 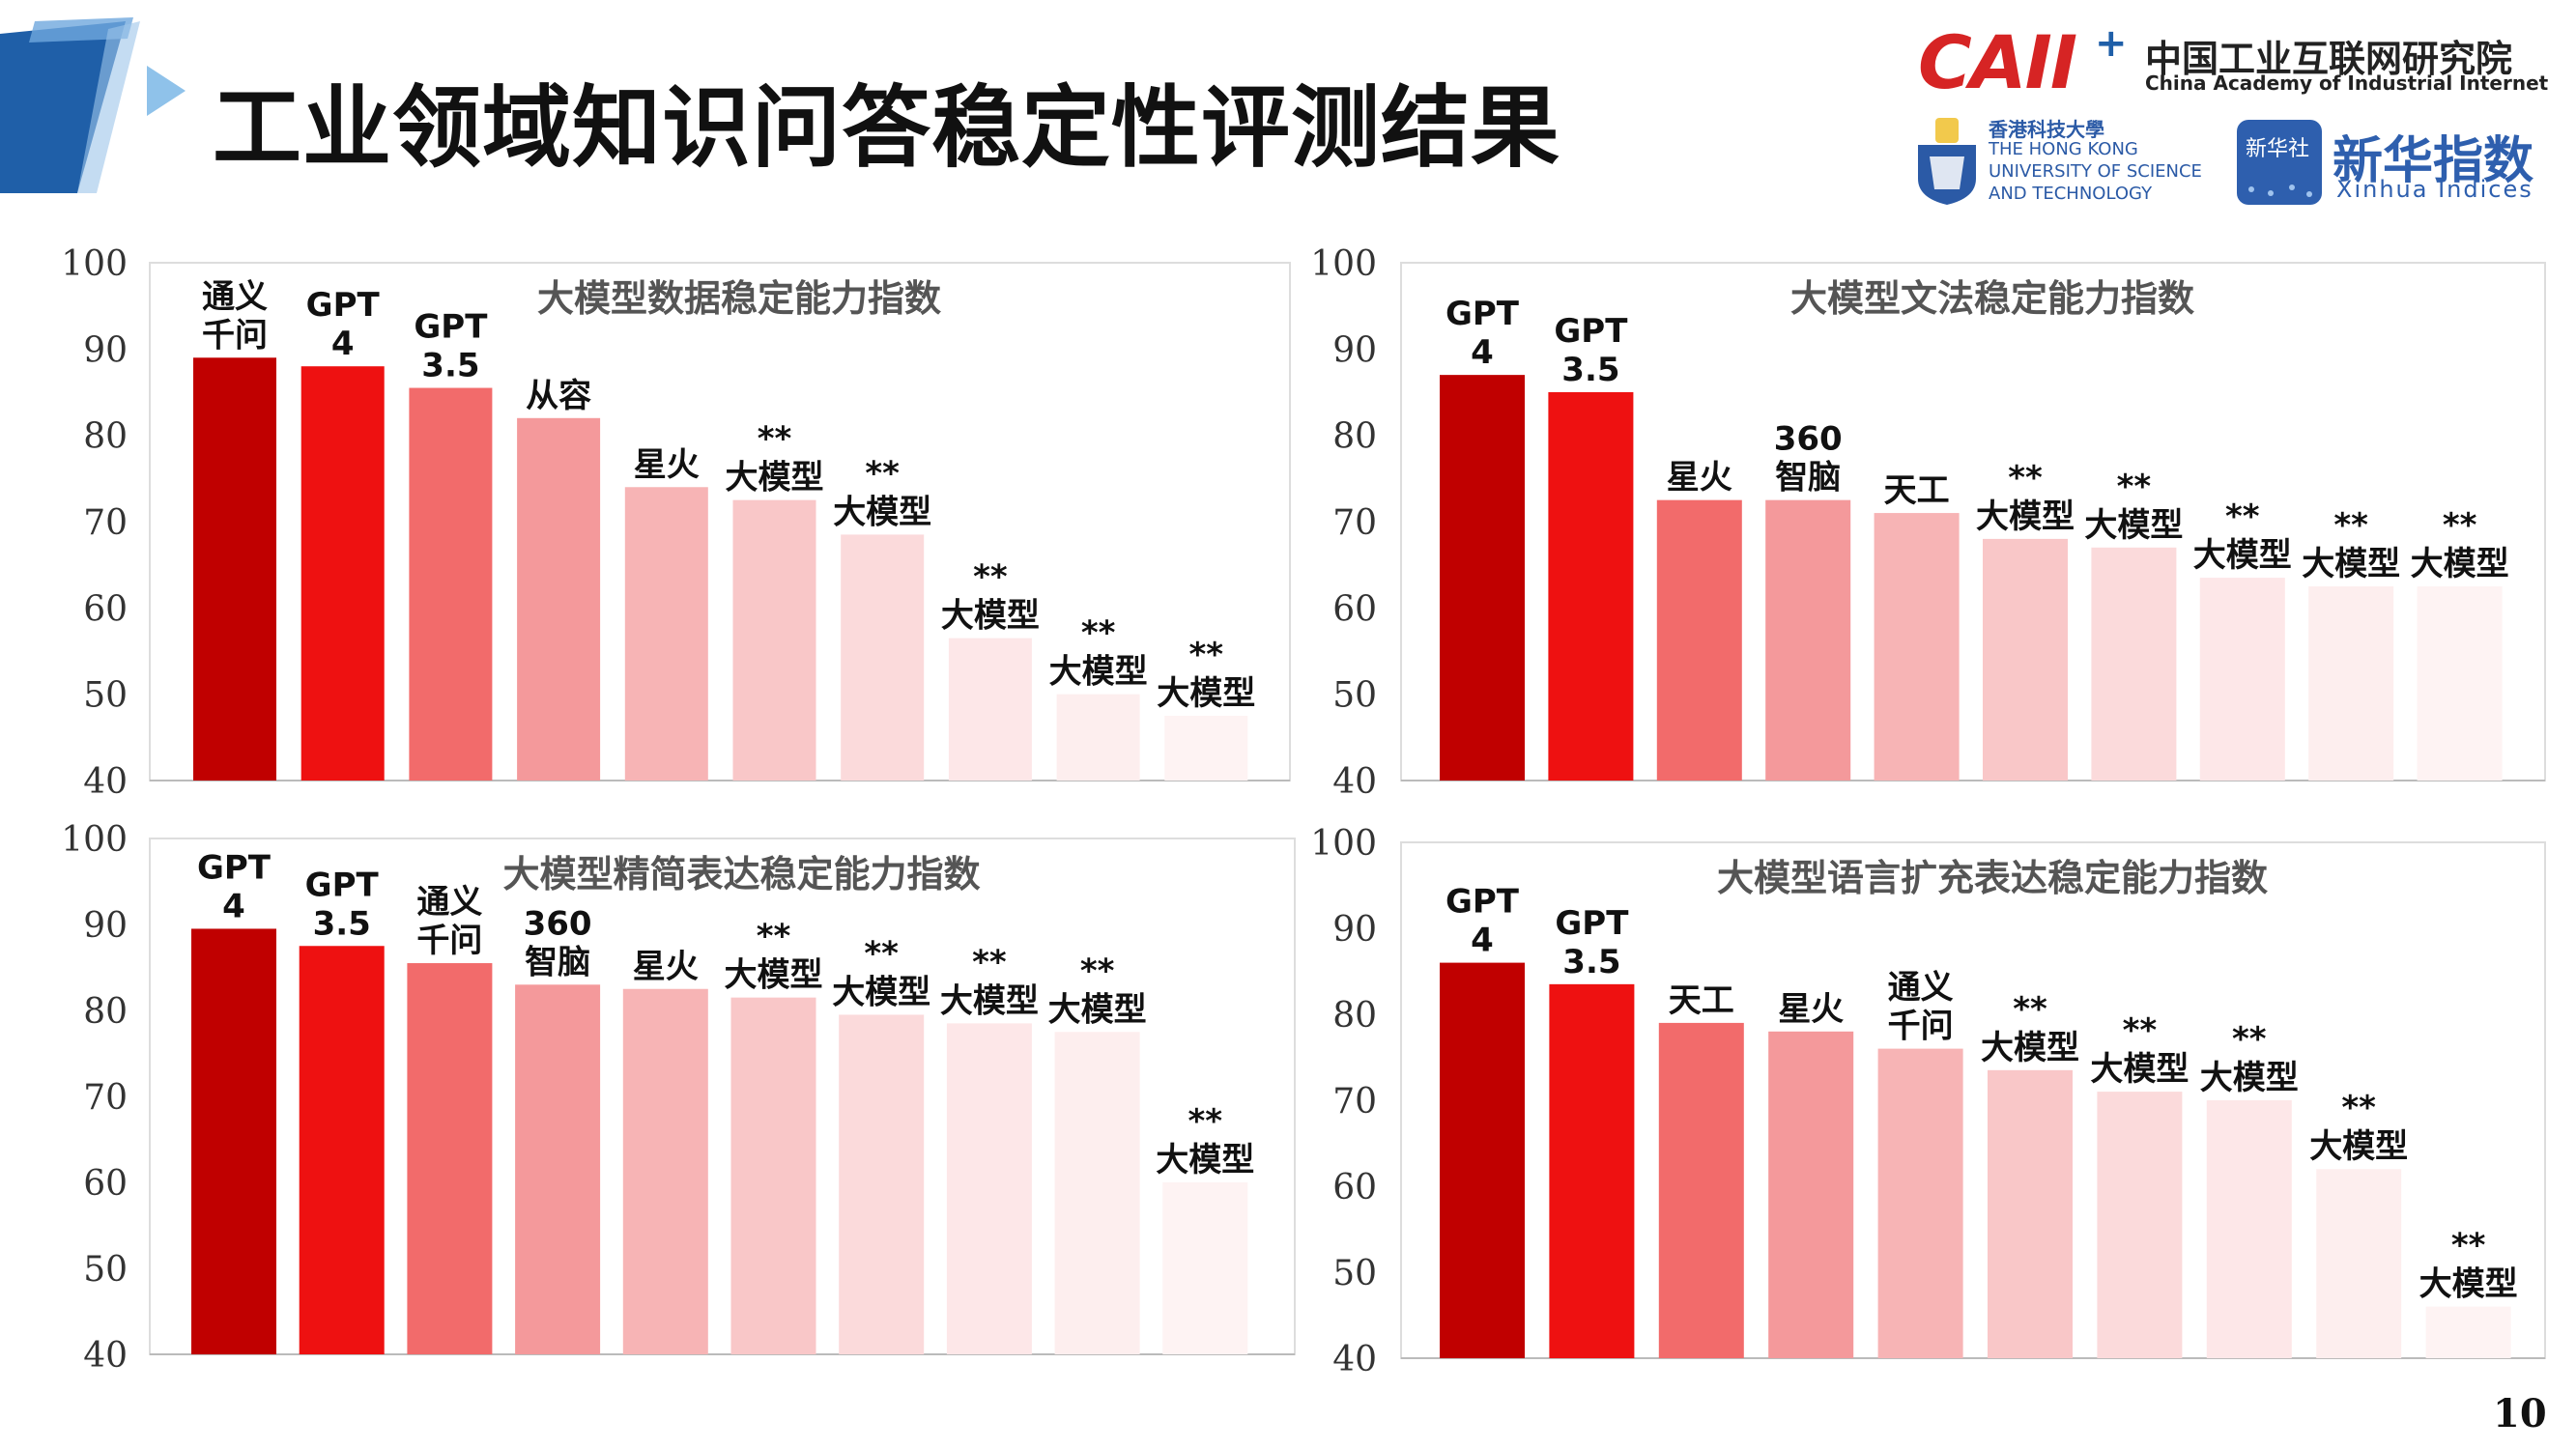 I want to click on caii-logo-plus: +, so click(x=2112, y=43).